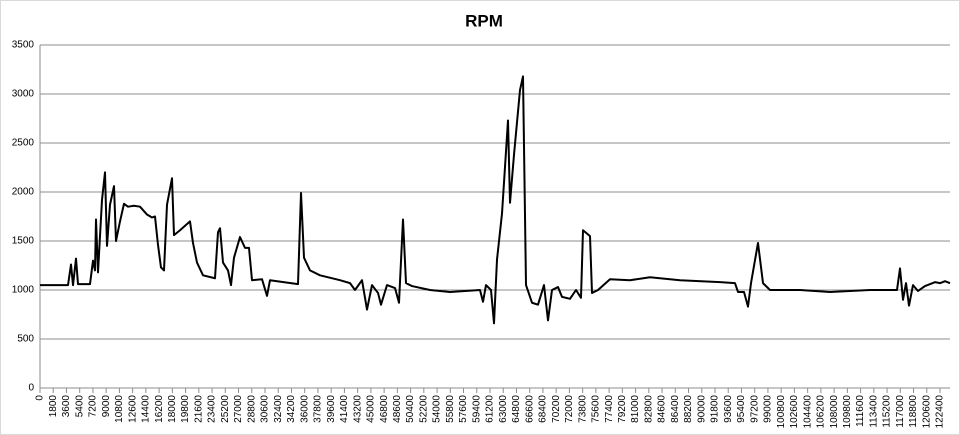  I want to click on x-tick-label: 14400, so click(146, 409).